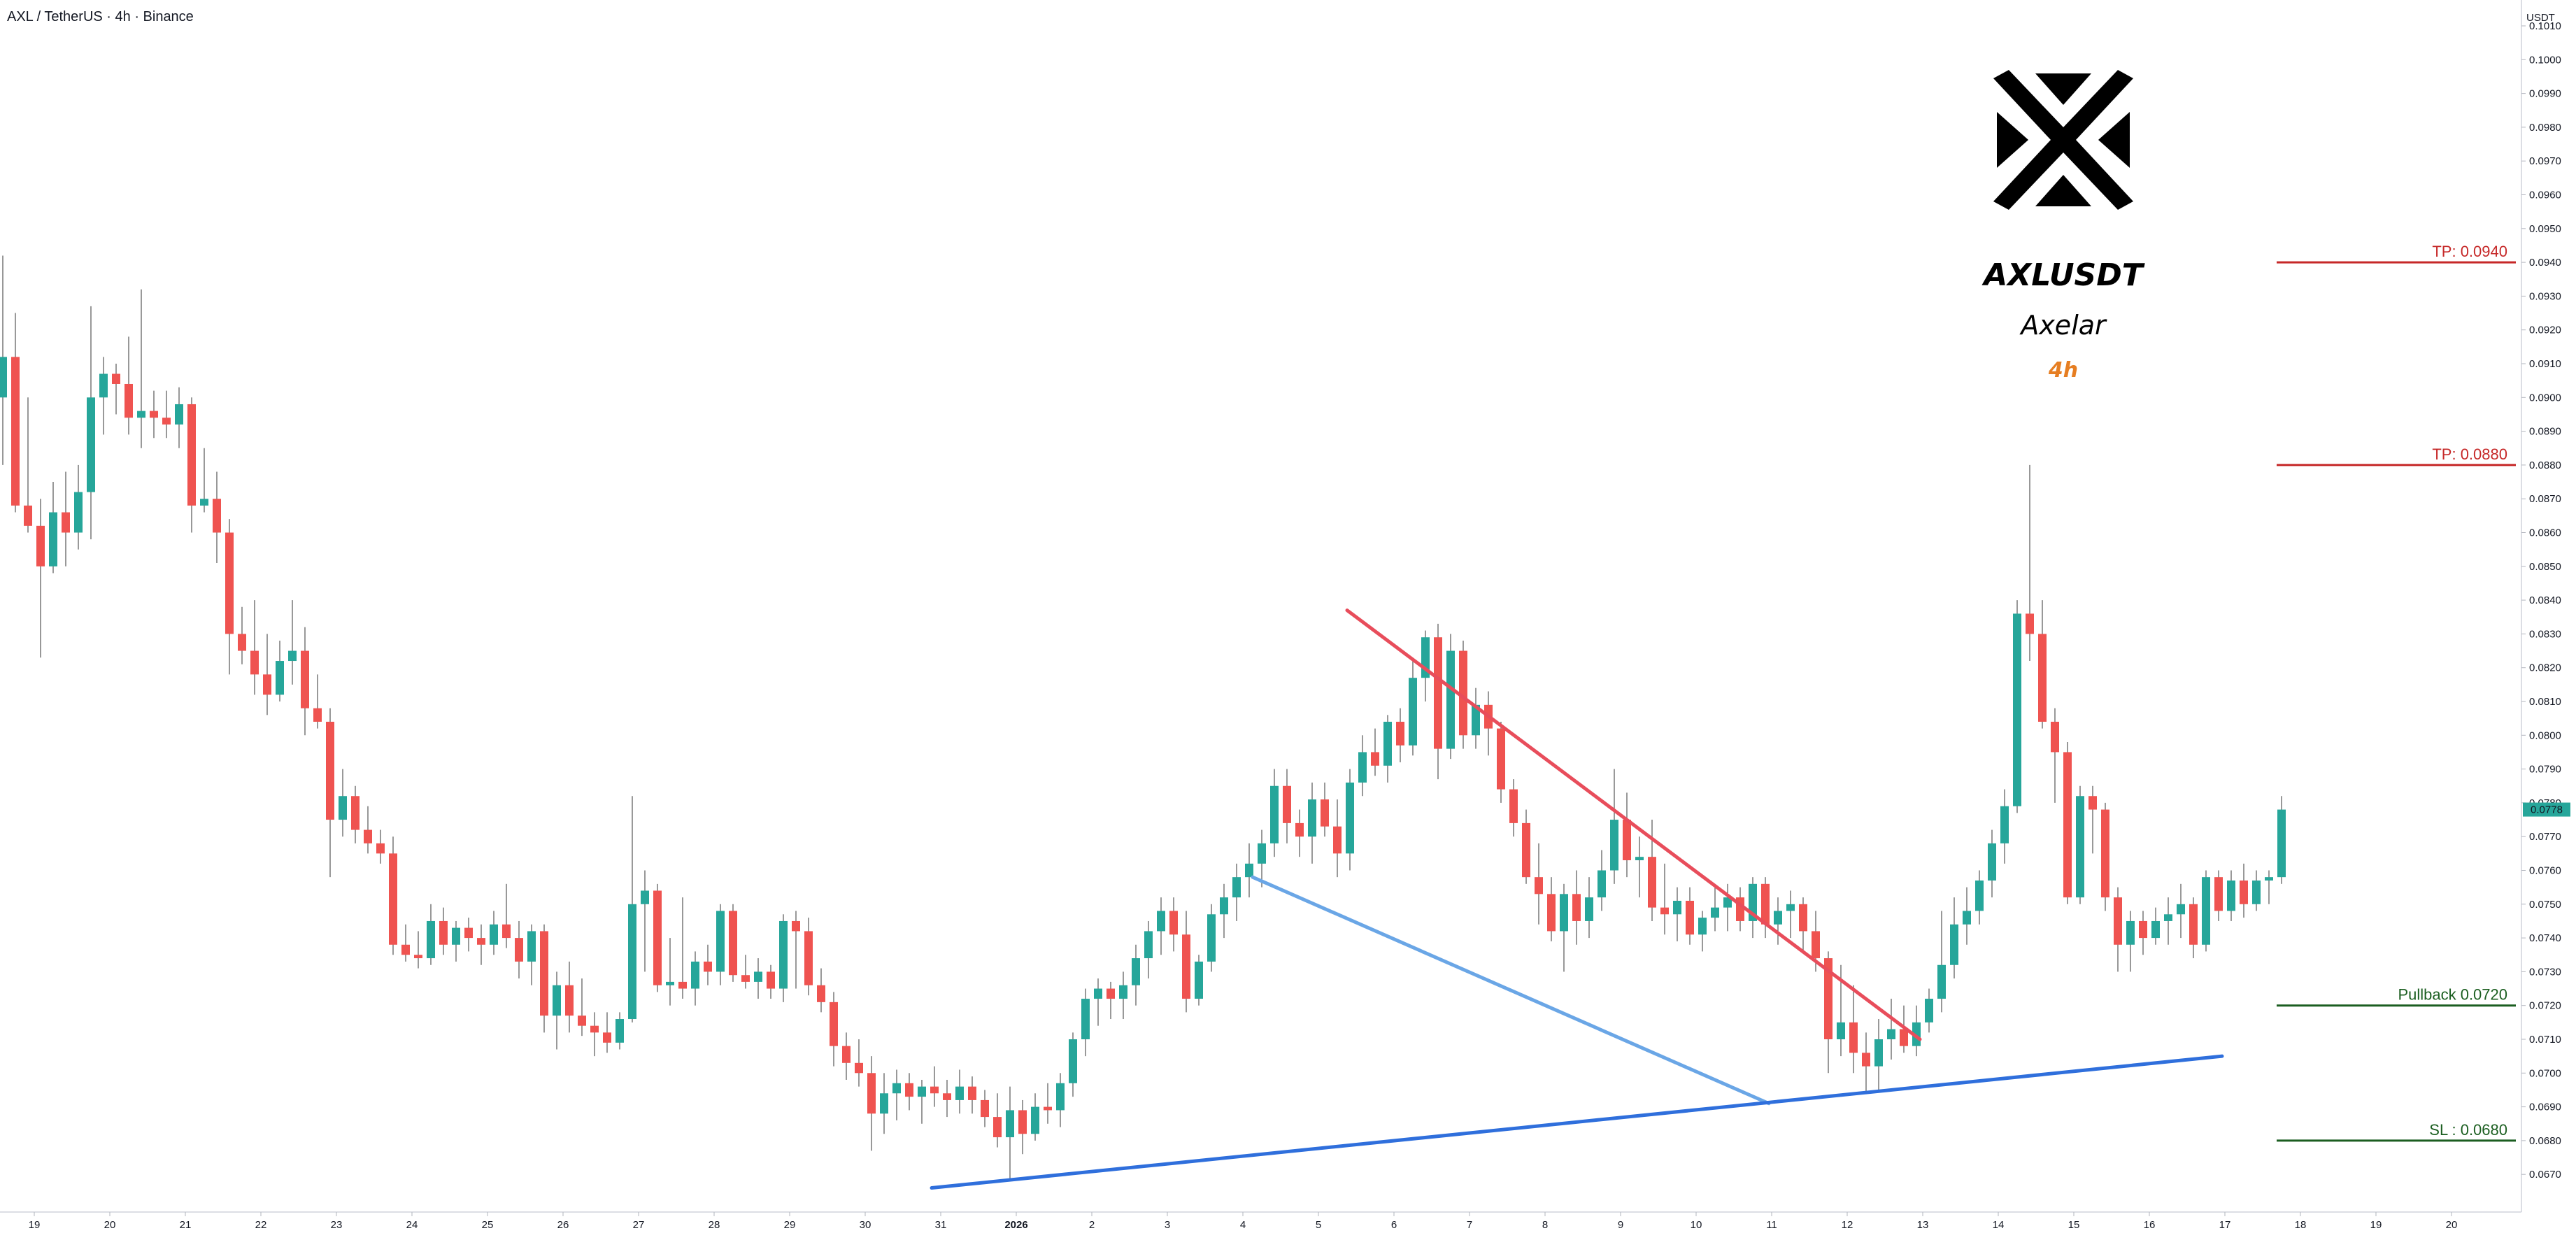 The image size is (2576, 1240). I want to click on time-tick-label: 13, so click(1923, 1225).